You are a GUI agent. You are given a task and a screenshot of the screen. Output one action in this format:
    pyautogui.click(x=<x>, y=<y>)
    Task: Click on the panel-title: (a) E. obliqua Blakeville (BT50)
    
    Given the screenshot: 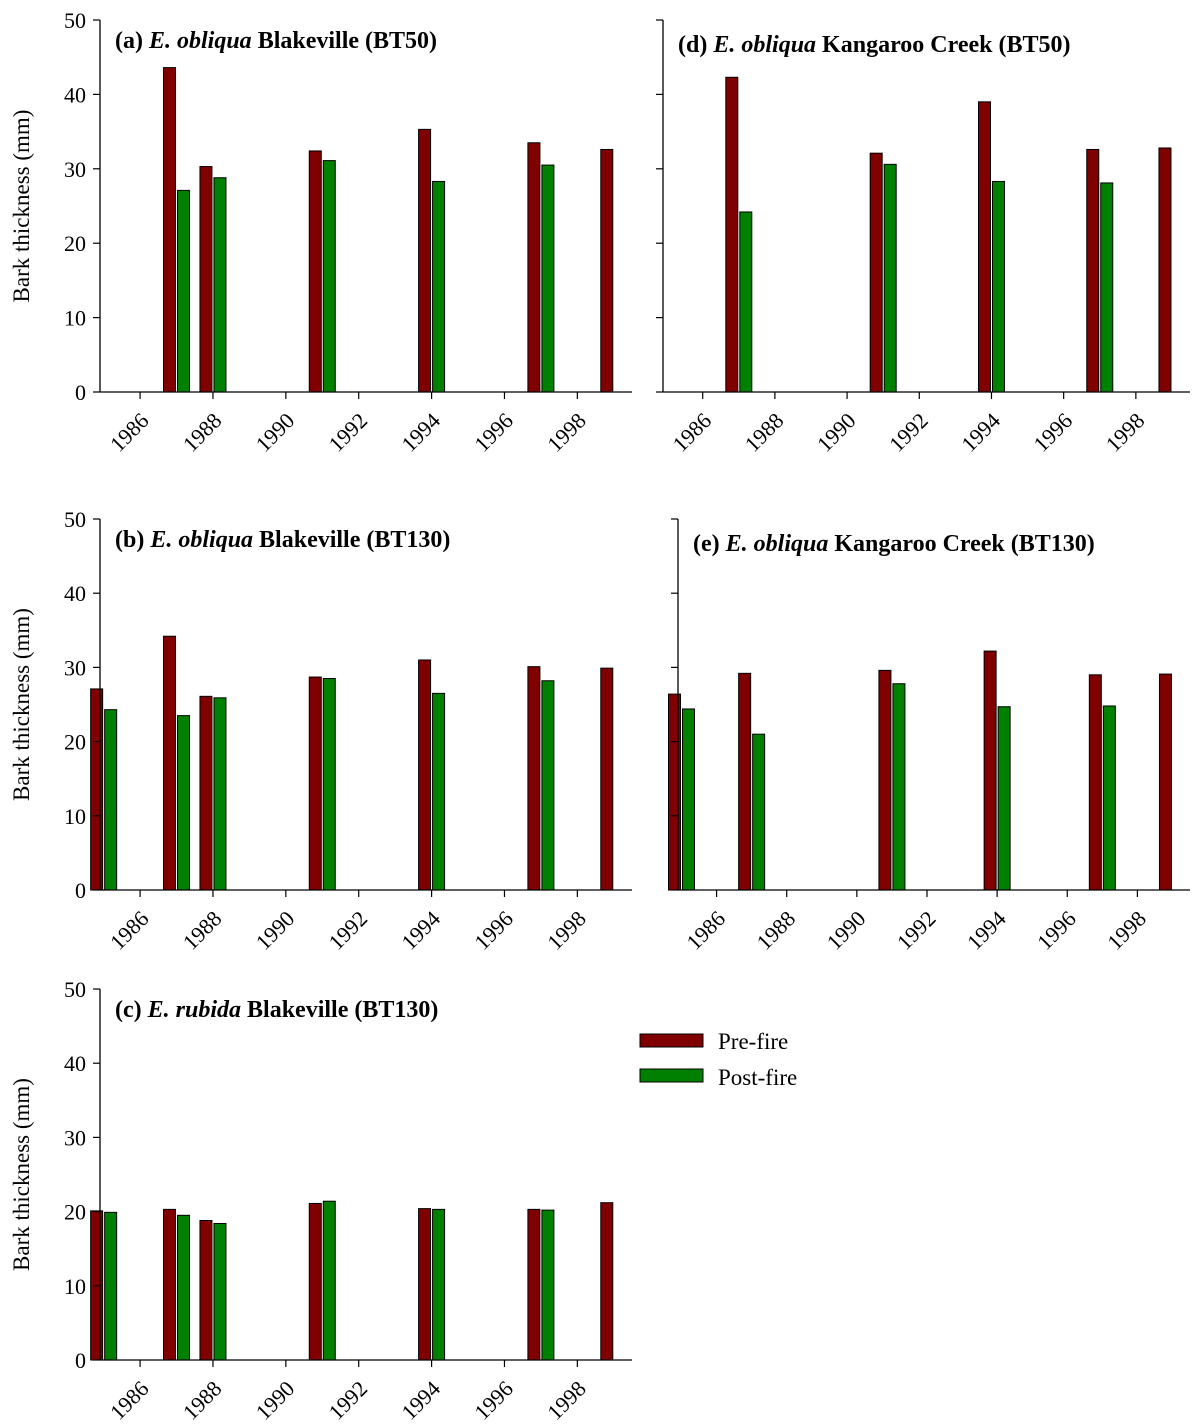 What is the action you would take?
    pyautogui.click(x=276, y=41)
    